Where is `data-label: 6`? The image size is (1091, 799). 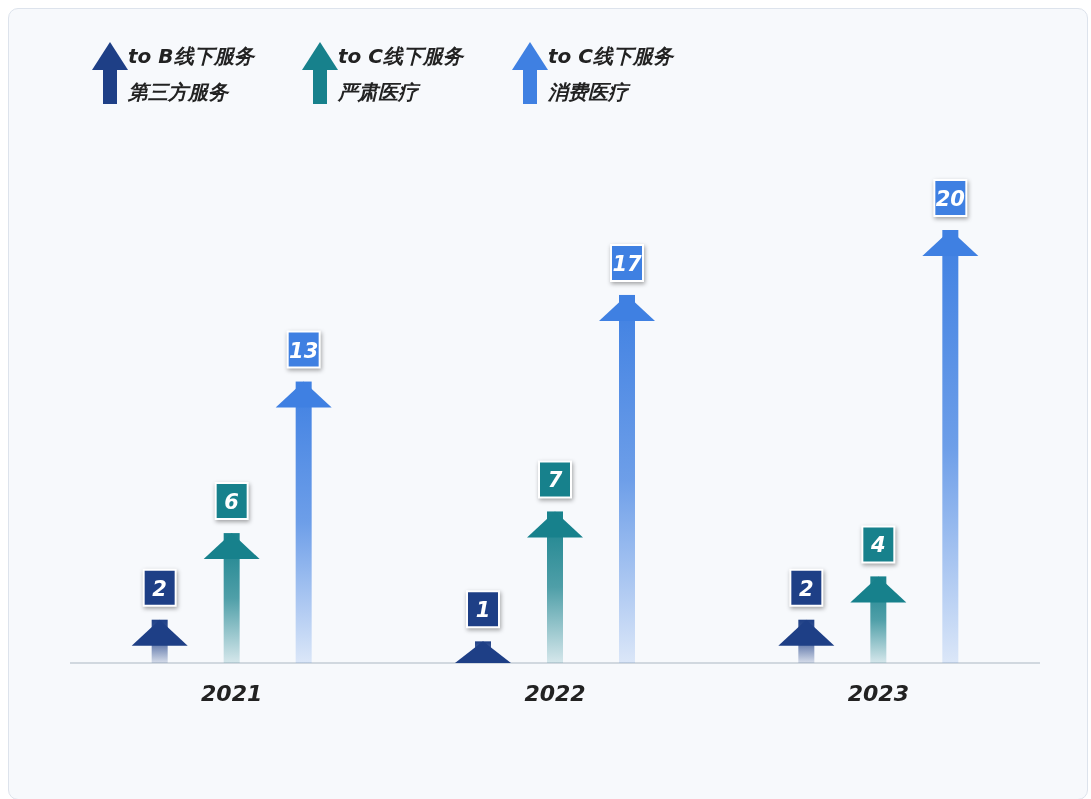 data-label: 6 is located at coordinates (231, 502).